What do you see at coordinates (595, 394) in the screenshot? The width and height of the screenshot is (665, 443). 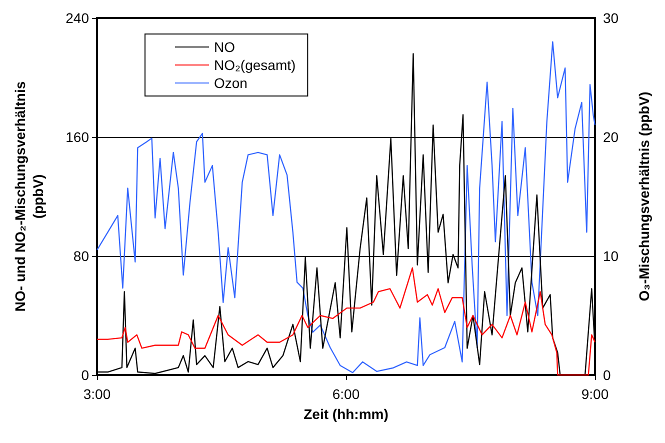 I see `x-tick-label: 9:00` at bounding box center [595, 394].